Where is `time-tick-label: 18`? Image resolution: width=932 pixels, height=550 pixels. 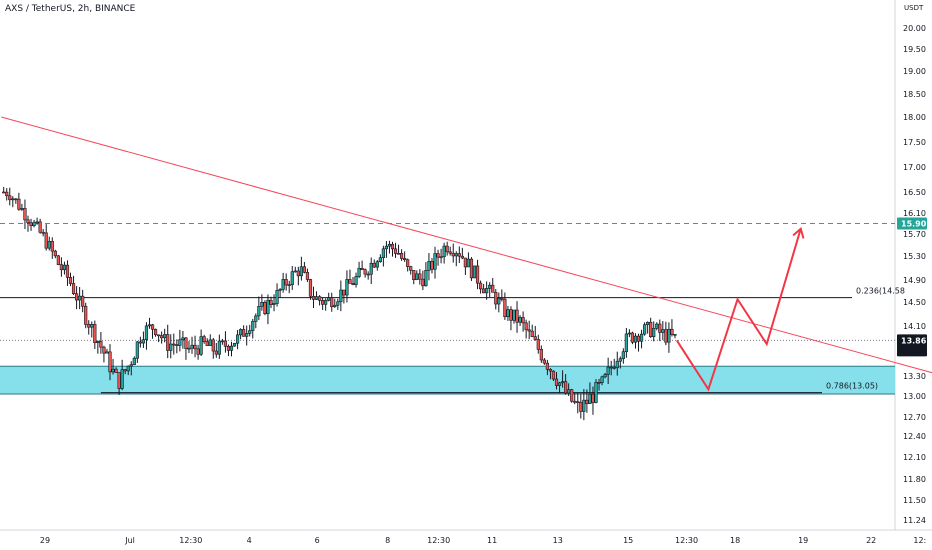
time-tick-label: 18 is located at coordinates (735, 540).